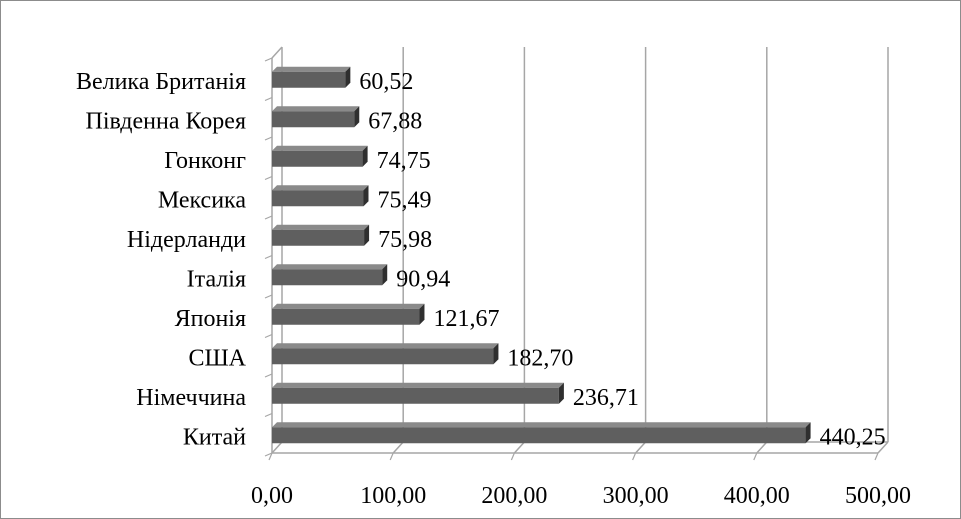 The width and height of the screenshot is (961, 519). I want to click on x-tick-label: 100,00, so click(393, 496).